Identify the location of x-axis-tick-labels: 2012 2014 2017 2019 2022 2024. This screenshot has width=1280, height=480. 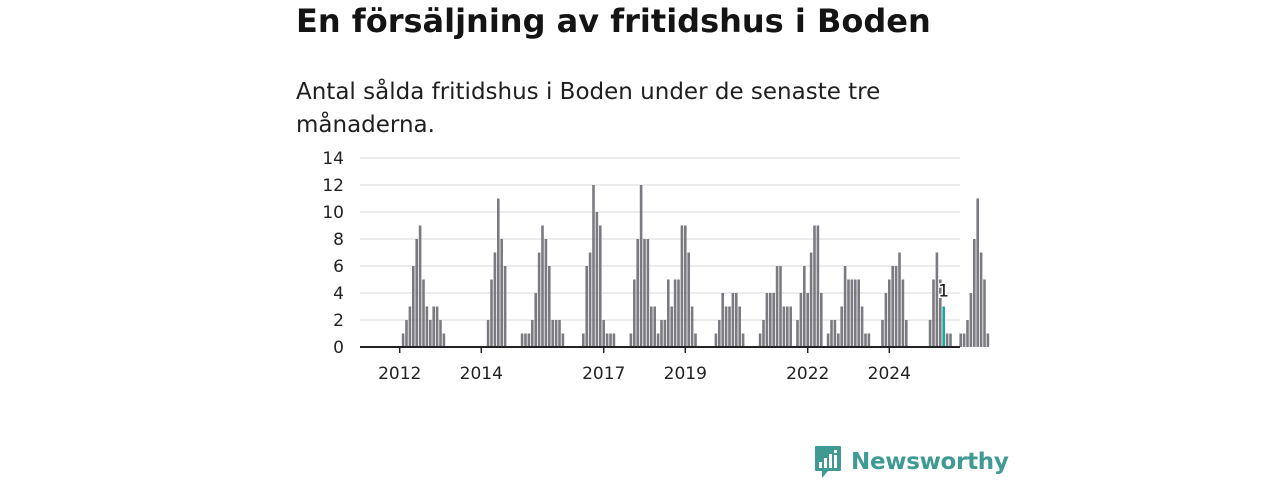
(644, 365).